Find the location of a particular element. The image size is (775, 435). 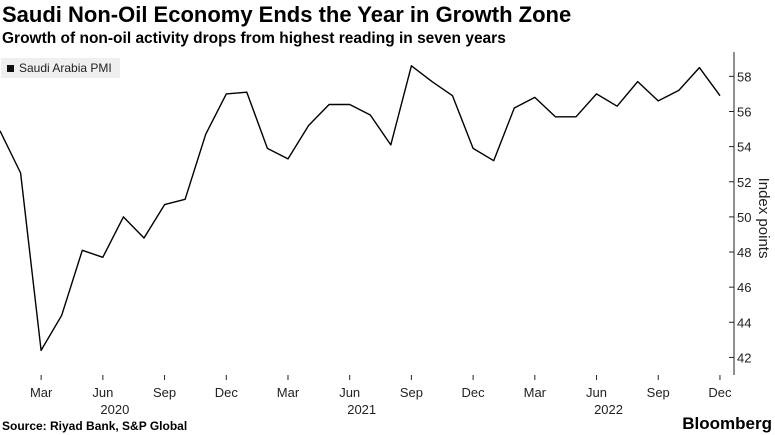

legend: Saudi Arabia PMI is located at coordinates (60, 68).